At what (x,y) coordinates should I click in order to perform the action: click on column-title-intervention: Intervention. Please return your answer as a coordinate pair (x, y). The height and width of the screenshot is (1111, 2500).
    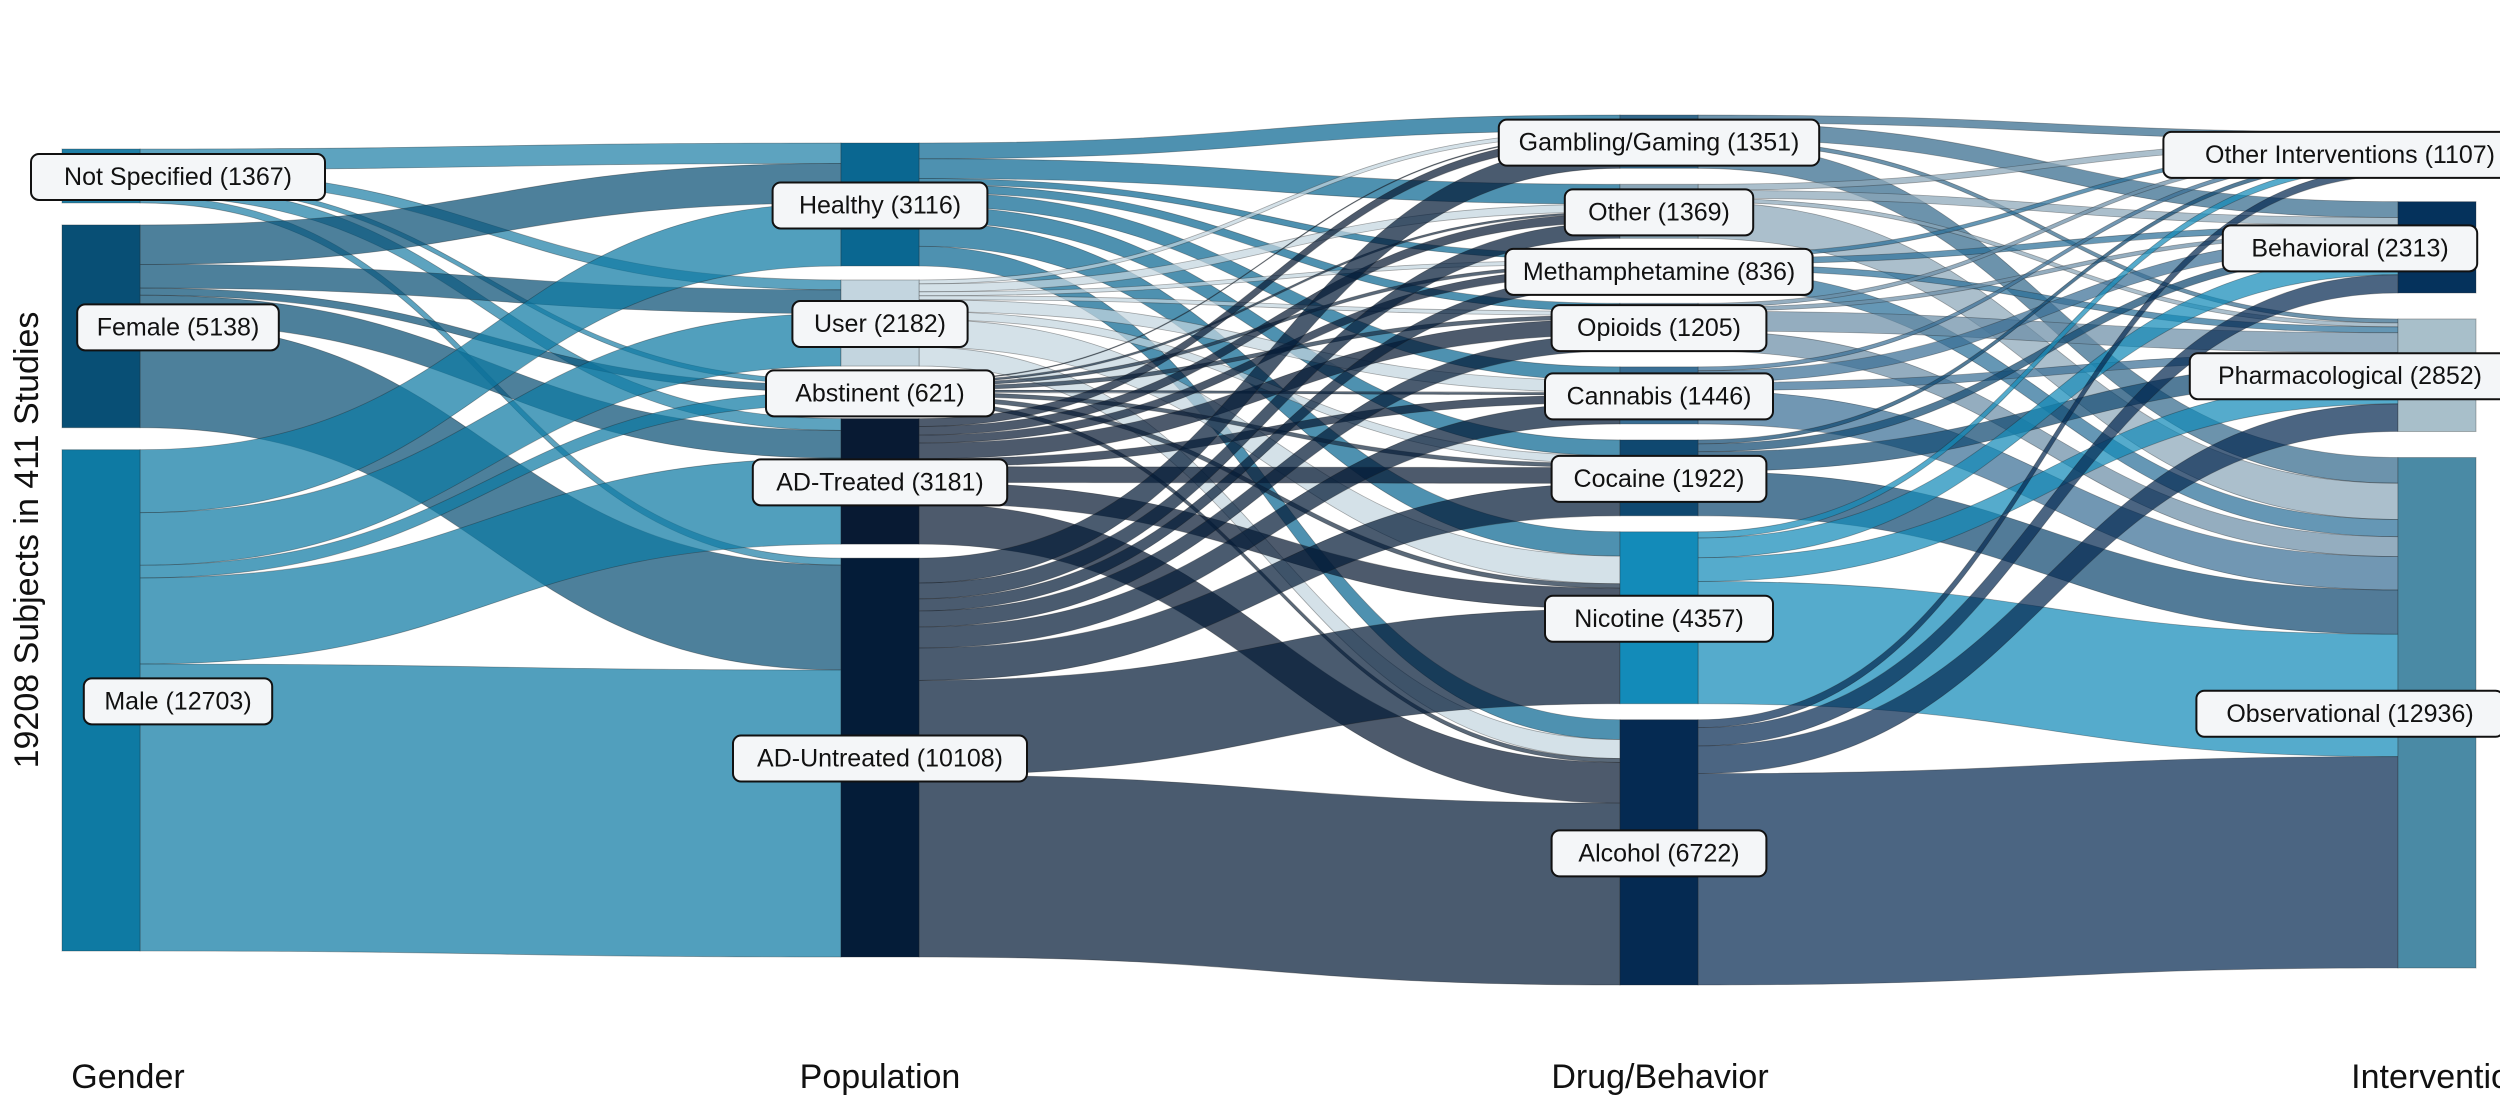
    Looking at the image, I should click on (2425, 1077).